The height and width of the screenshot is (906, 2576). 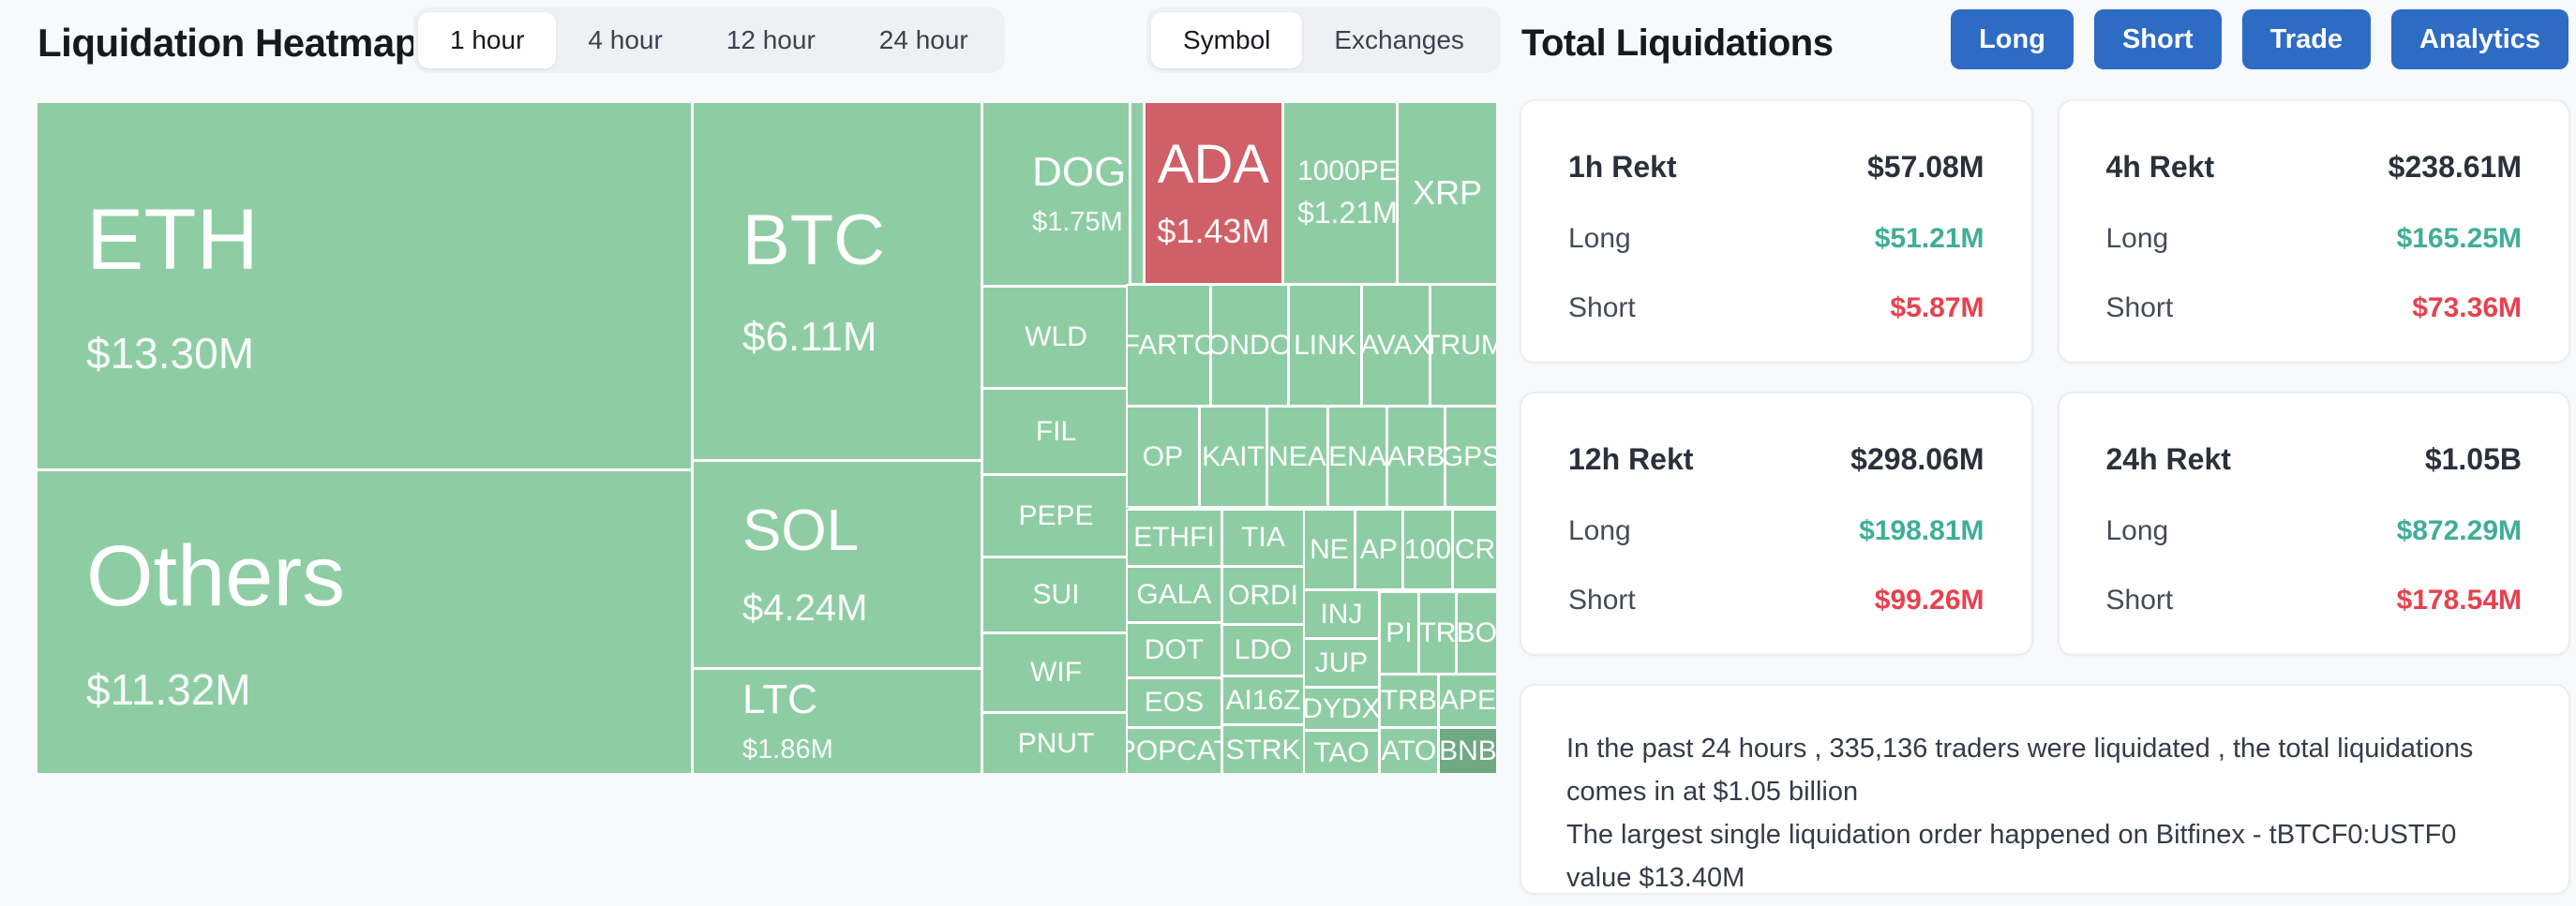 I want to click on treemap-cell-sui: SUI, so click(x=1056, y=594).